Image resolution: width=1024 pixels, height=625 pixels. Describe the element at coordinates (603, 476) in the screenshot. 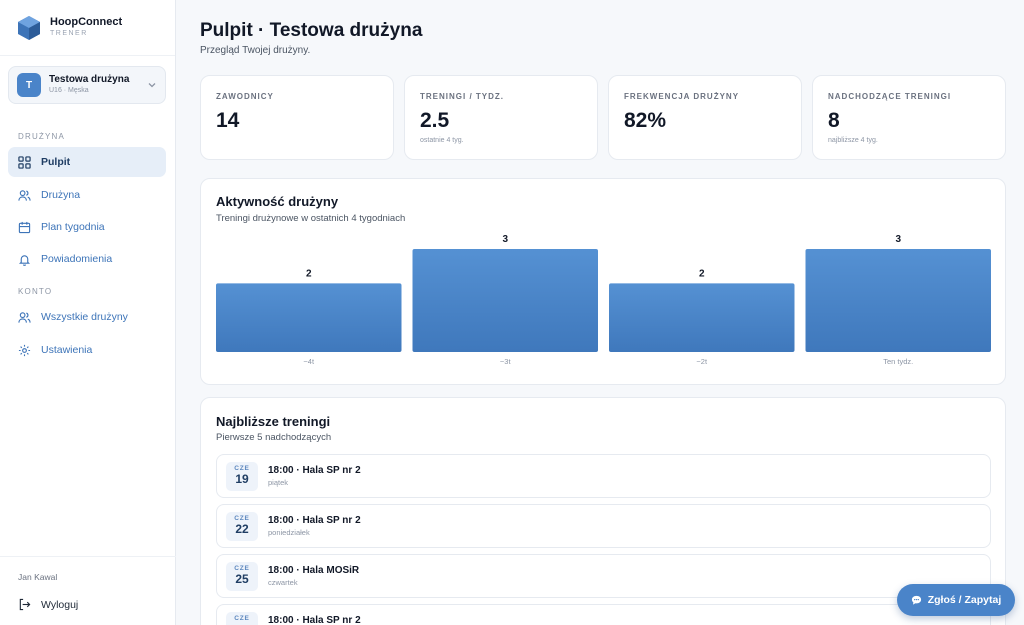

I see `training-item: CZE 19 18:00 · Hala SP nr 2 piątek` at that location.